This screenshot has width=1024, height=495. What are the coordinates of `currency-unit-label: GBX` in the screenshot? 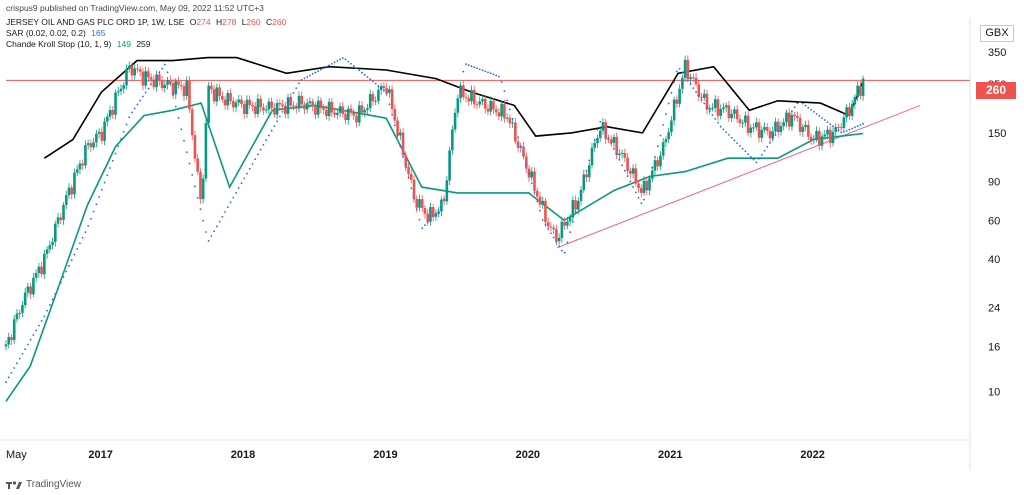 It's located at (997, 33).